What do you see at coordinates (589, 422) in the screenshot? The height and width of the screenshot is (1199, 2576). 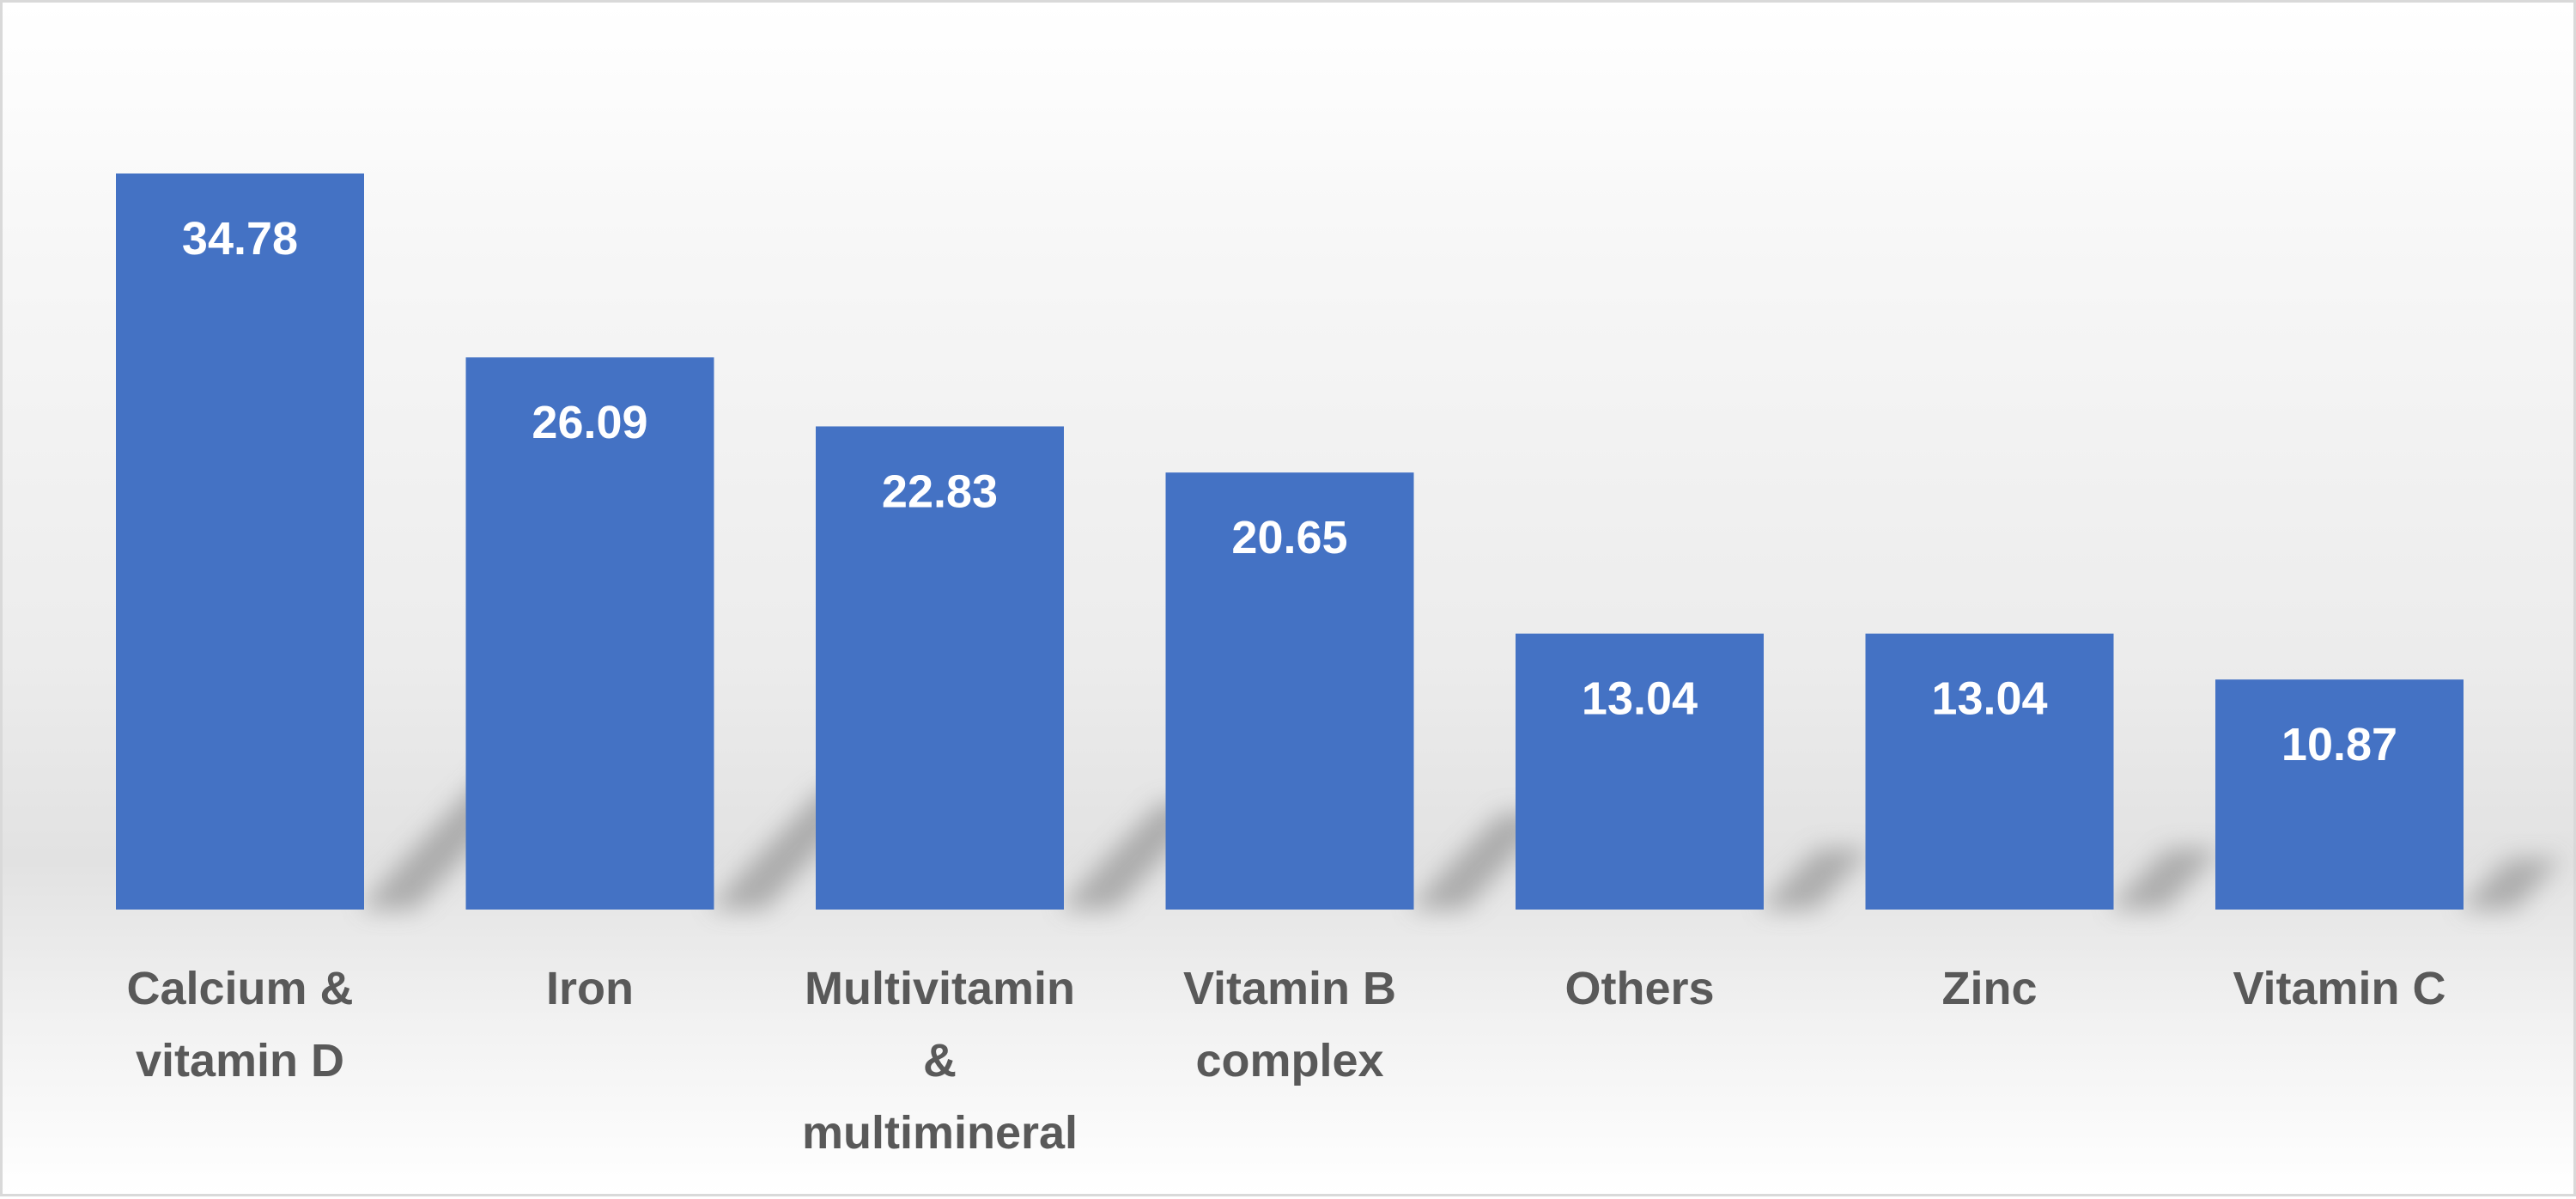 I see `data-label: 26.09` at bounding box center [589, 422].